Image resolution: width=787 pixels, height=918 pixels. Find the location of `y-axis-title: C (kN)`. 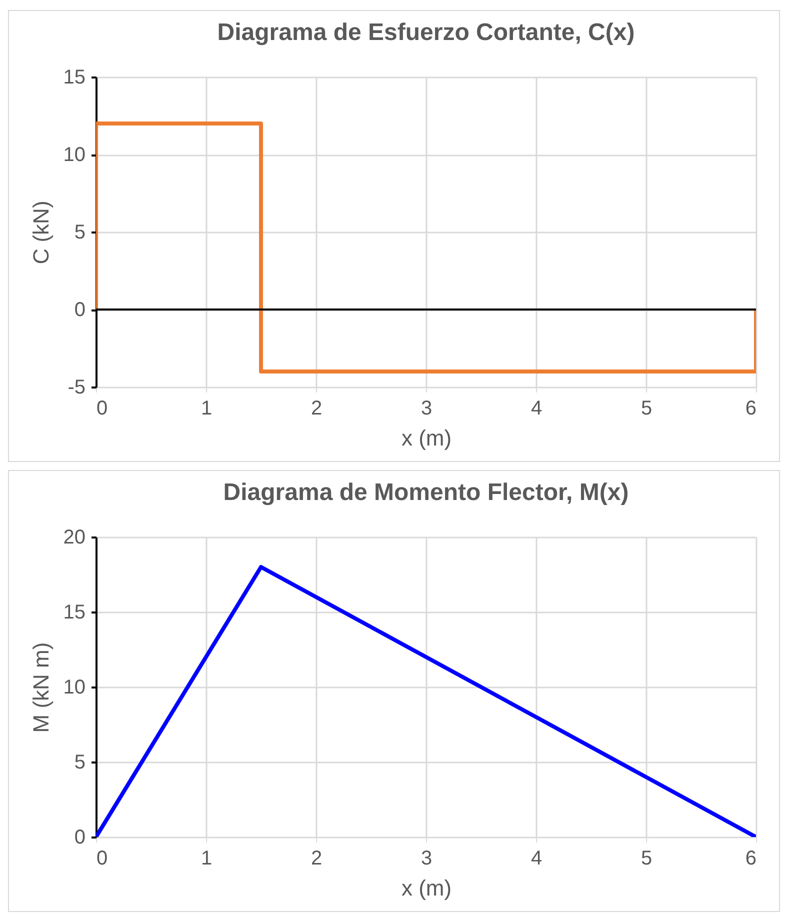

y-axis-title: C (kN) is located at coordinates (41, 232).